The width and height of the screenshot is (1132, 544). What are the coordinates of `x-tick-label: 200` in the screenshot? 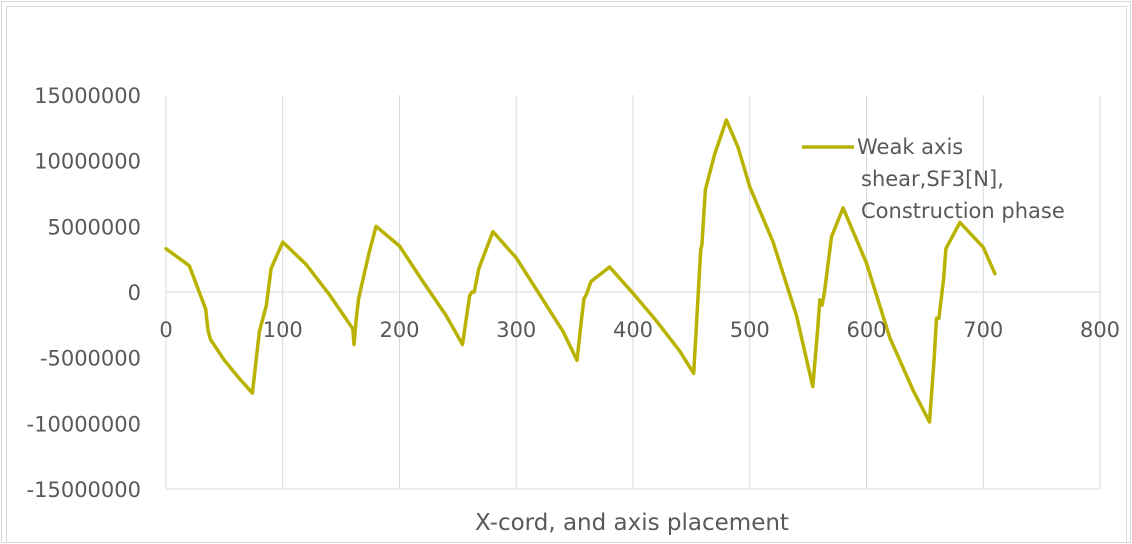 It's located at (399, 330).